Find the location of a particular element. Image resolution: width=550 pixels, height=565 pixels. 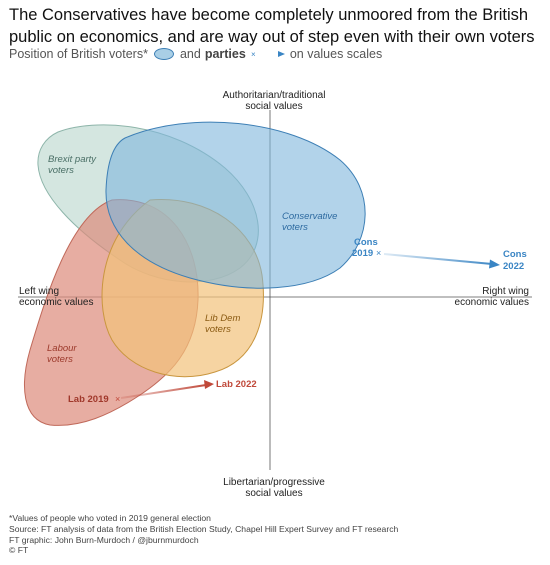

cons-2022-arrowhead is located at coordinates (494, 264).